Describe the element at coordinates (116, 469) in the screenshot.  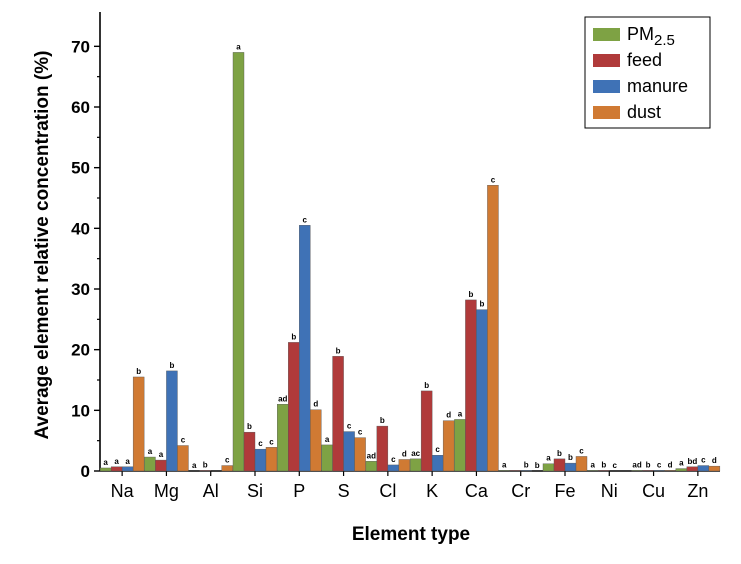
I see `bar-na-feed` at that location.